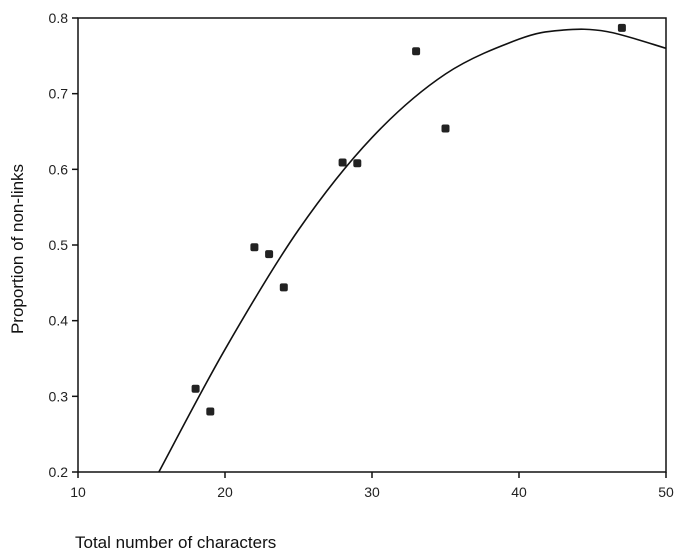 This screenshot has height=552, width=674. Describe the element at coordinates (225, 492) in the screenshot. I see `x-tick-label: 20` at that location.